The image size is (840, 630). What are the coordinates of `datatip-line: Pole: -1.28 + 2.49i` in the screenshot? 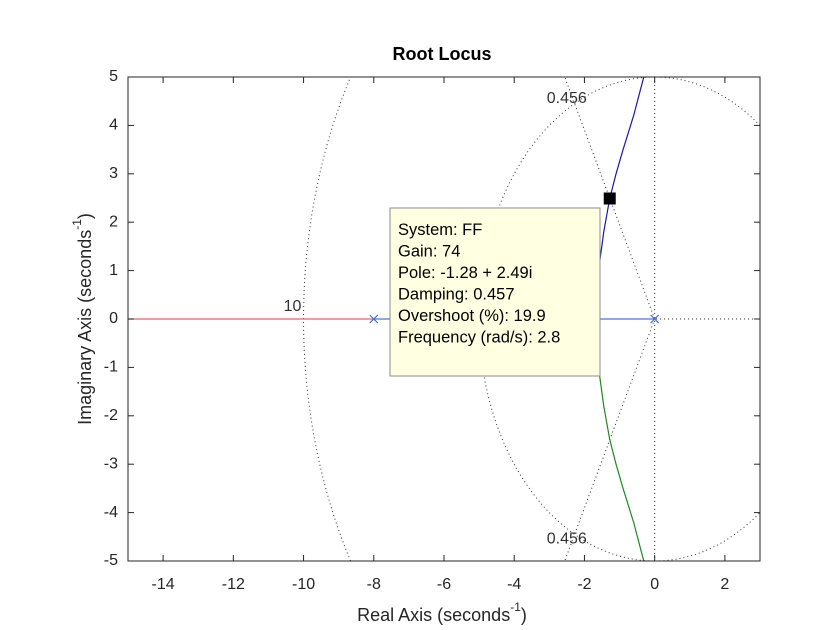 It's located at (465, 273).